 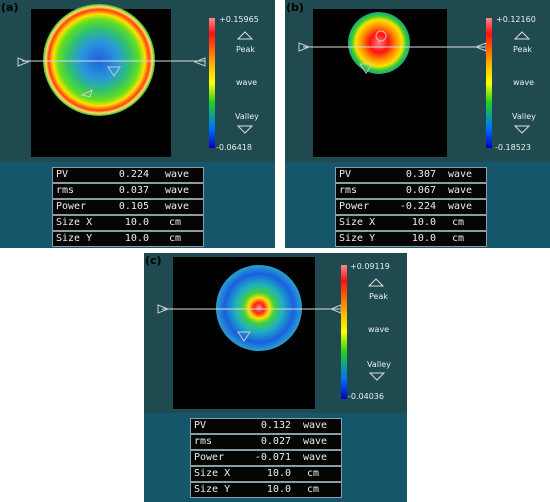 I want to click on stat-value: 0.067, so click(x=420, y=190).